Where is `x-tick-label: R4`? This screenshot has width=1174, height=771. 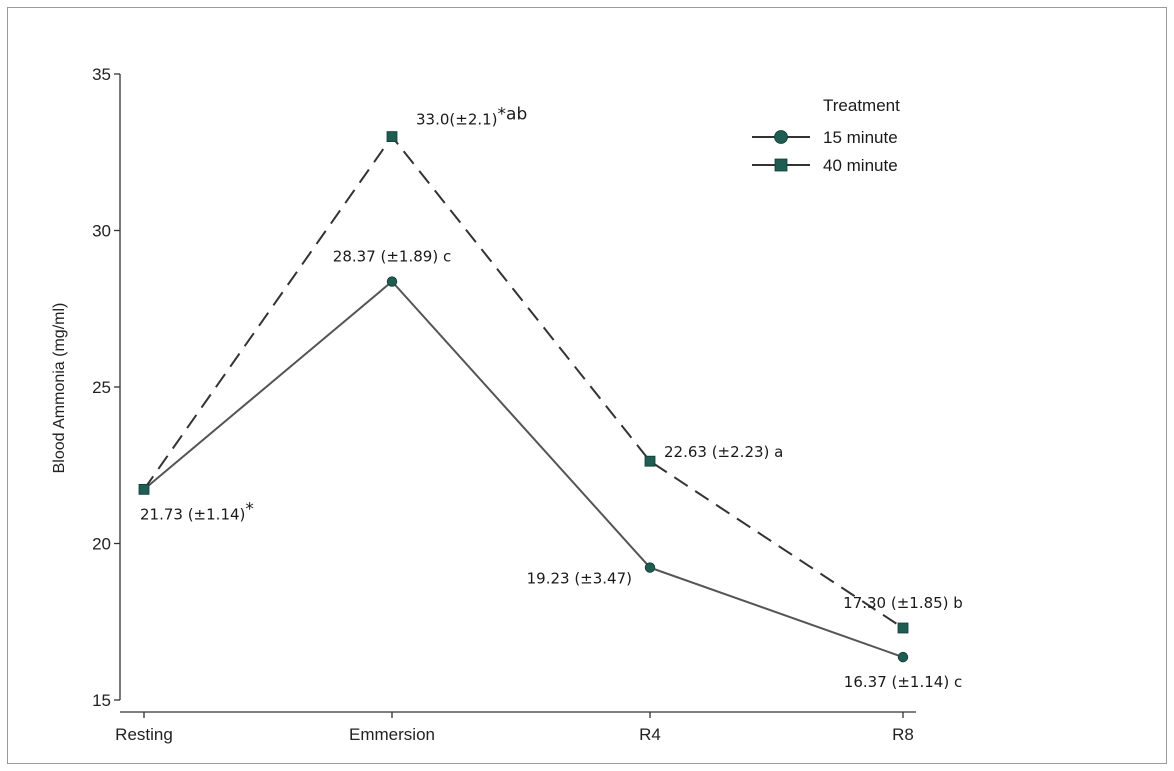 x-tick-label: R4 is located at coordinates (650, 734).